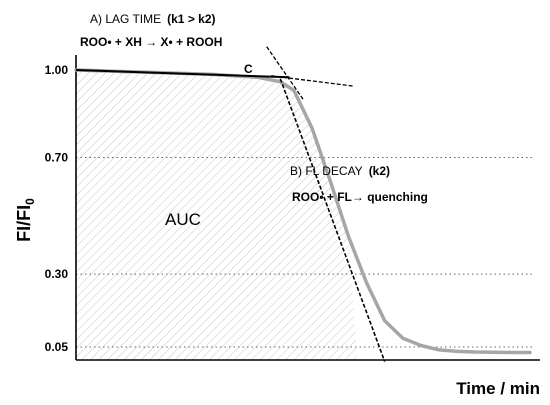 The image size is (550, 405). I want to click on fl-decay-annotation: B) FL DECAY (k2), so click(340, 171).